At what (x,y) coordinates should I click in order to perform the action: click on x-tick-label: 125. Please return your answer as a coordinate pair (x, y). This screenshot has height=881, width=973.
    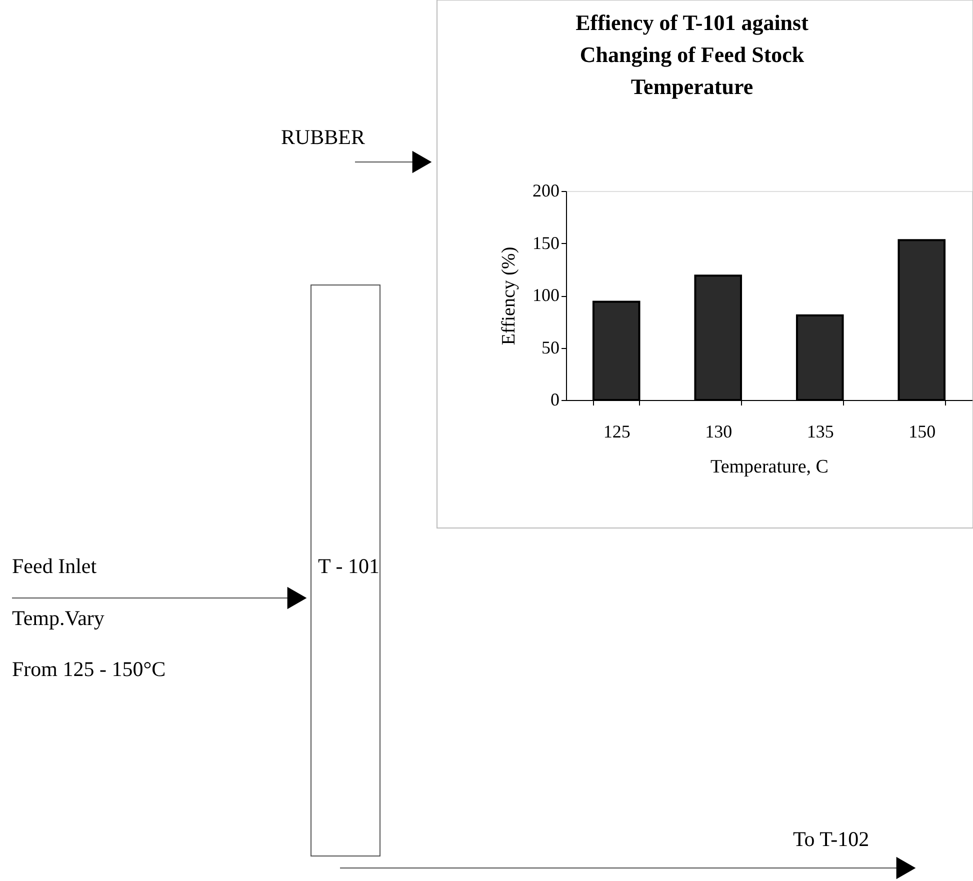
    Looking at the image, I should click on (616, 432).